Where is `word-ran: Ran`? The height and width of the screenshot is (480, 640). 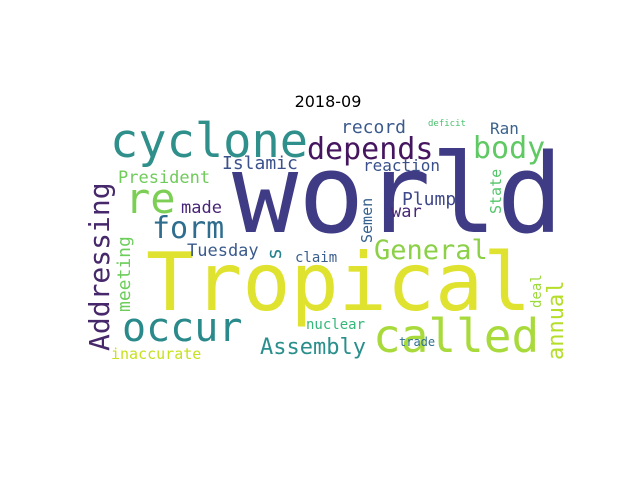 word-ran: Ran is located at coordinates (504, 128).